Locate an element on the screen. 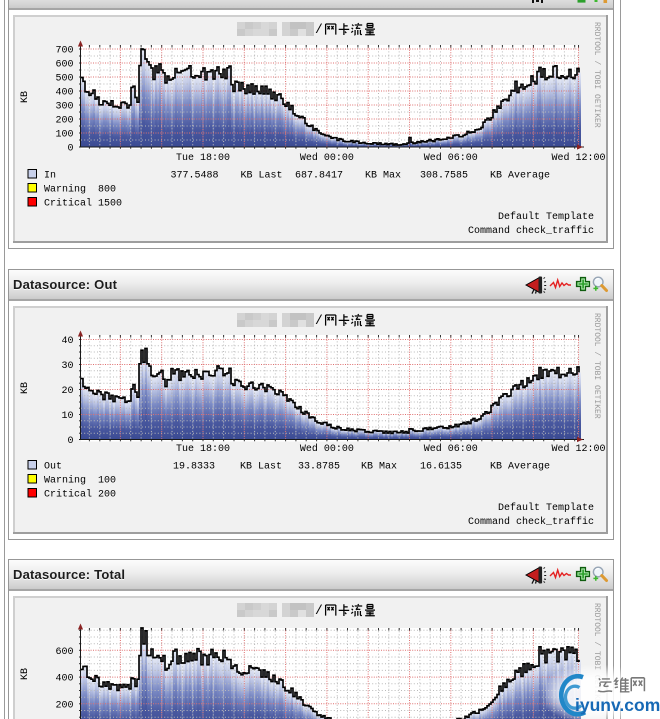 This screenshot has height=719, width=660. svg-text: 700 is located at coordinates (64, 51).